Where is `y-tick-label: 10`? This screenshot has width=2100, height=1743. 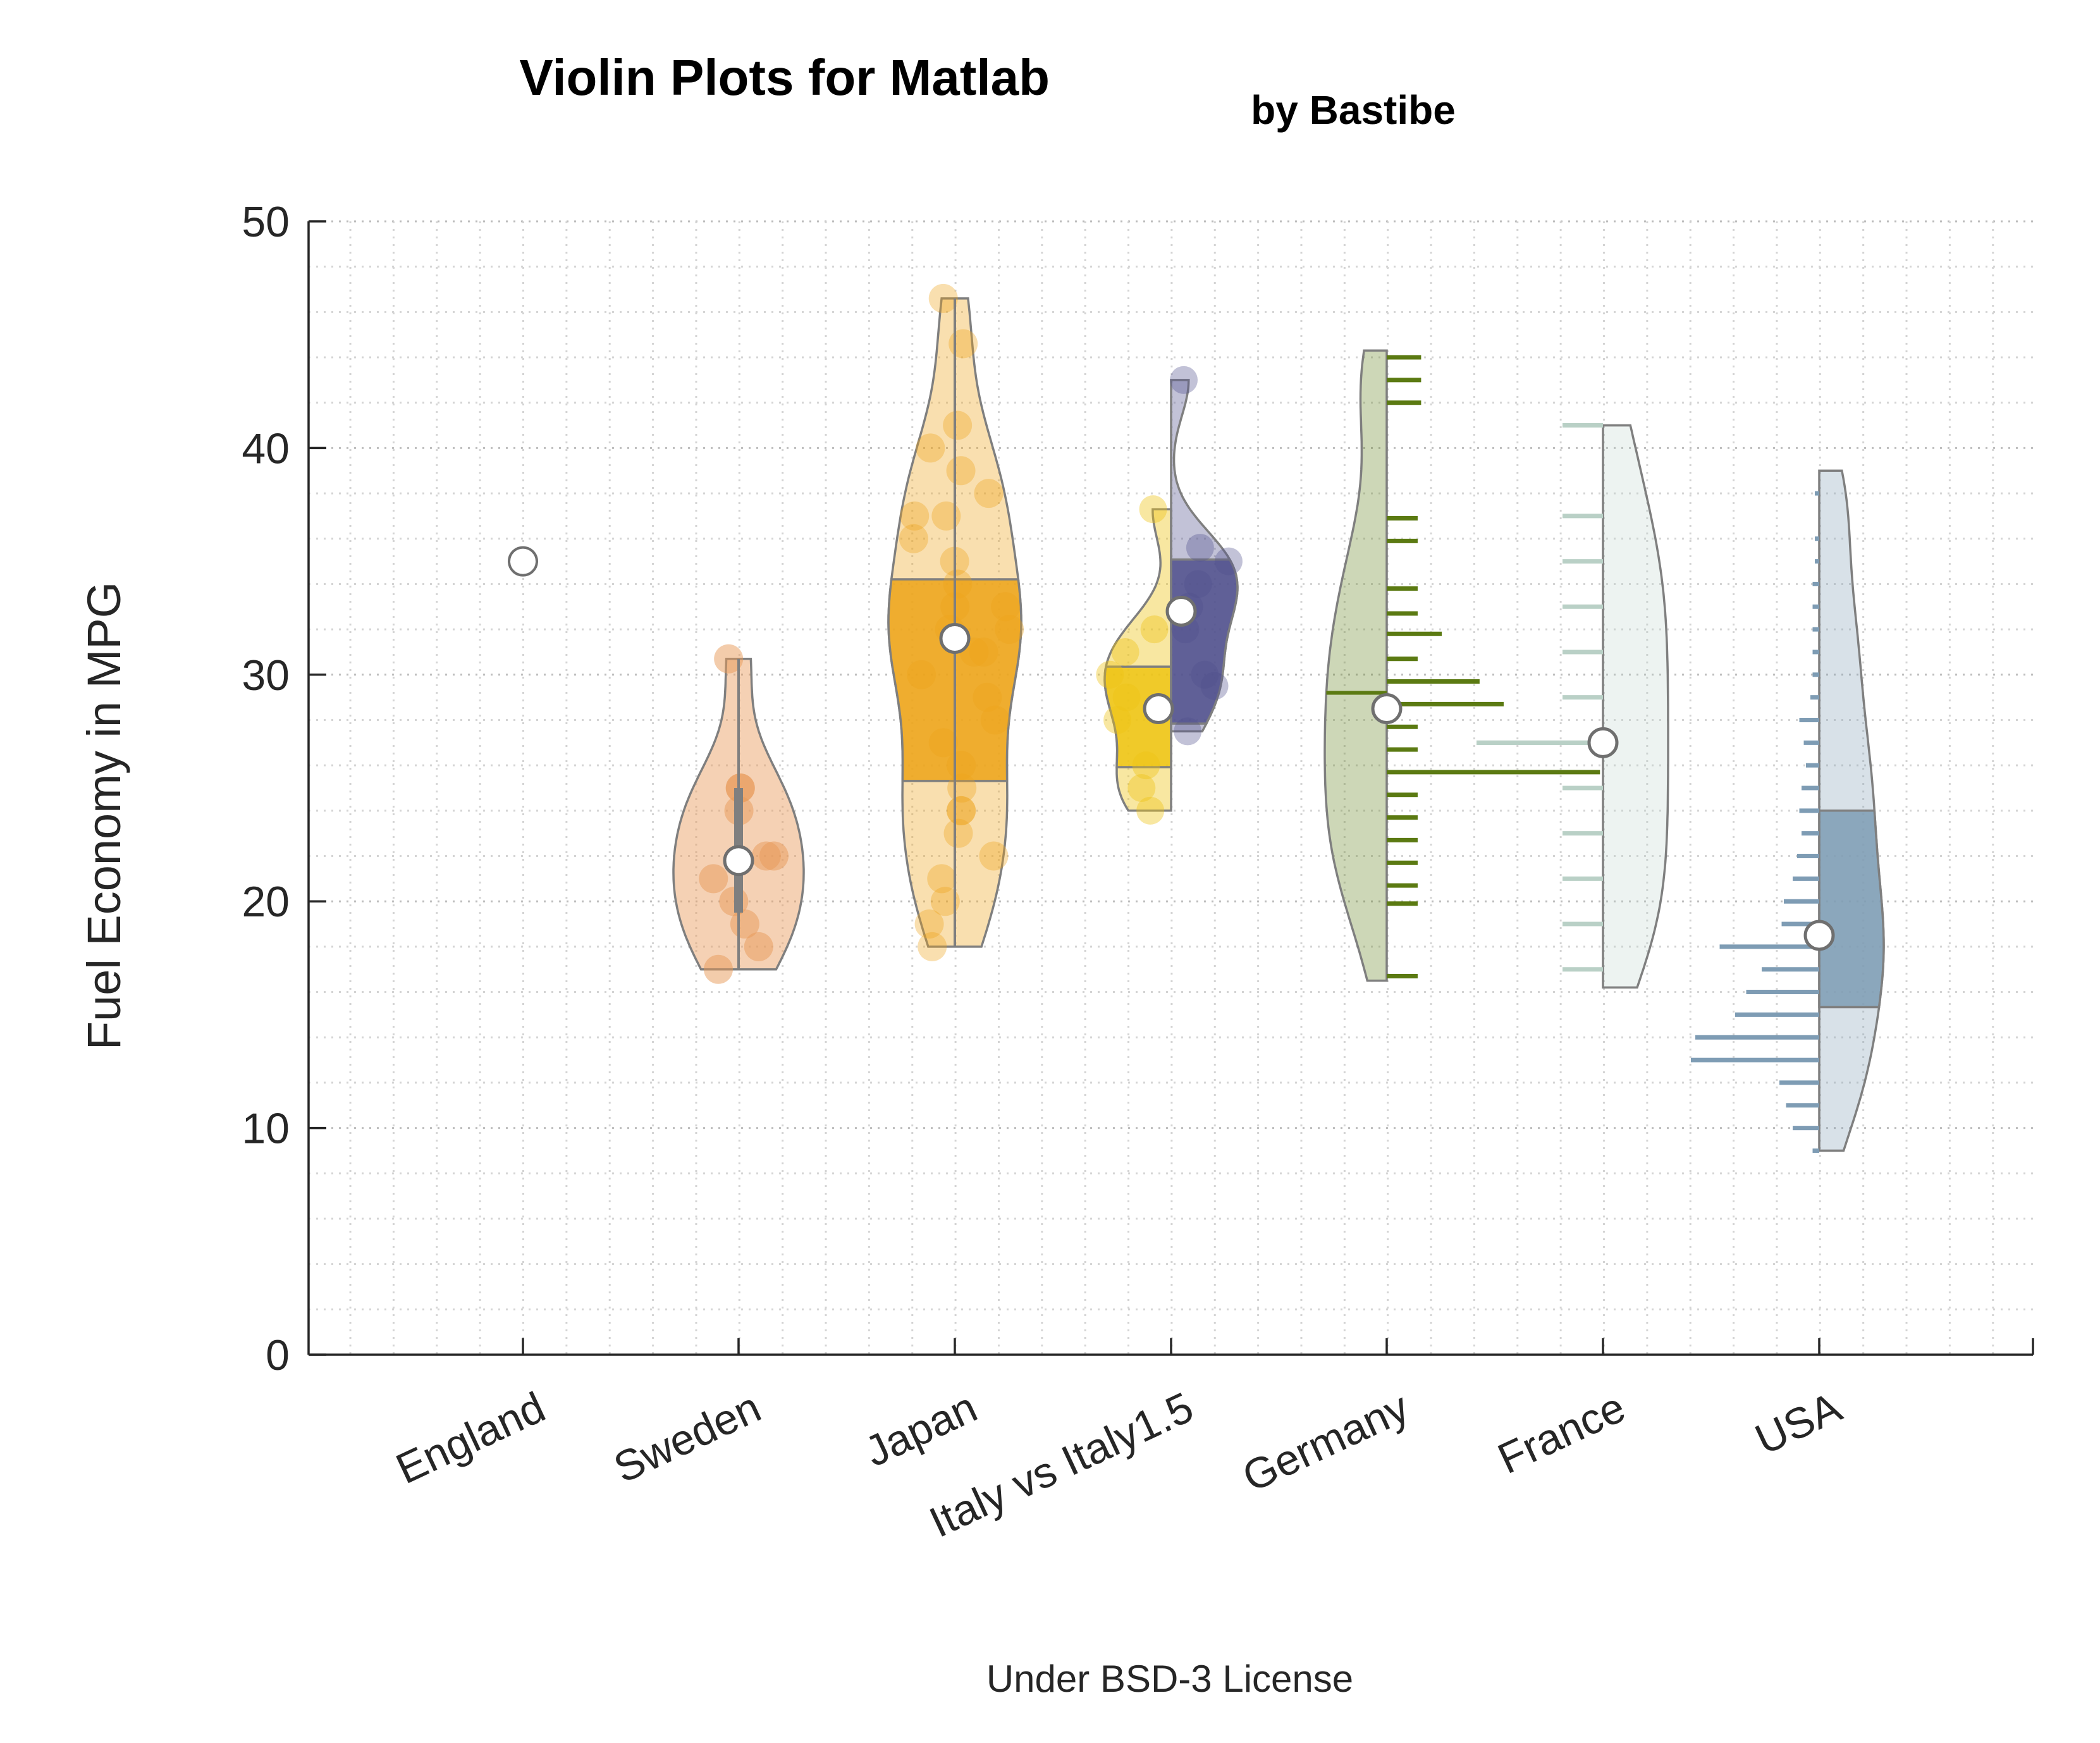
y-tick-label: 10 is located at coordinates (266, 1129).